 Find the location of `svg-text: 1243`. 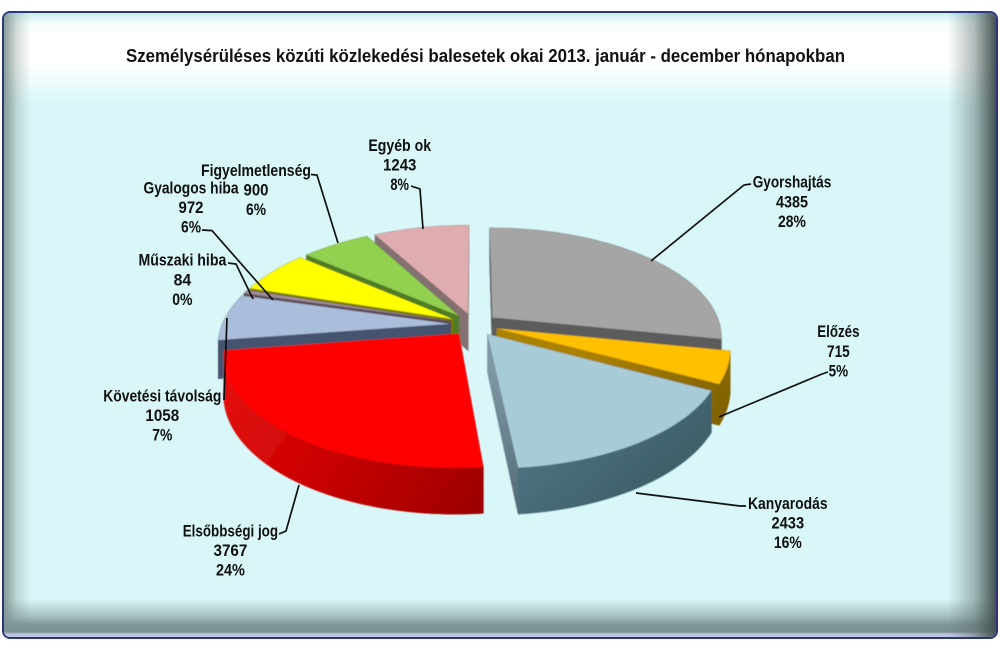

svg-text: 1243 is located at coordinates (399, 164).